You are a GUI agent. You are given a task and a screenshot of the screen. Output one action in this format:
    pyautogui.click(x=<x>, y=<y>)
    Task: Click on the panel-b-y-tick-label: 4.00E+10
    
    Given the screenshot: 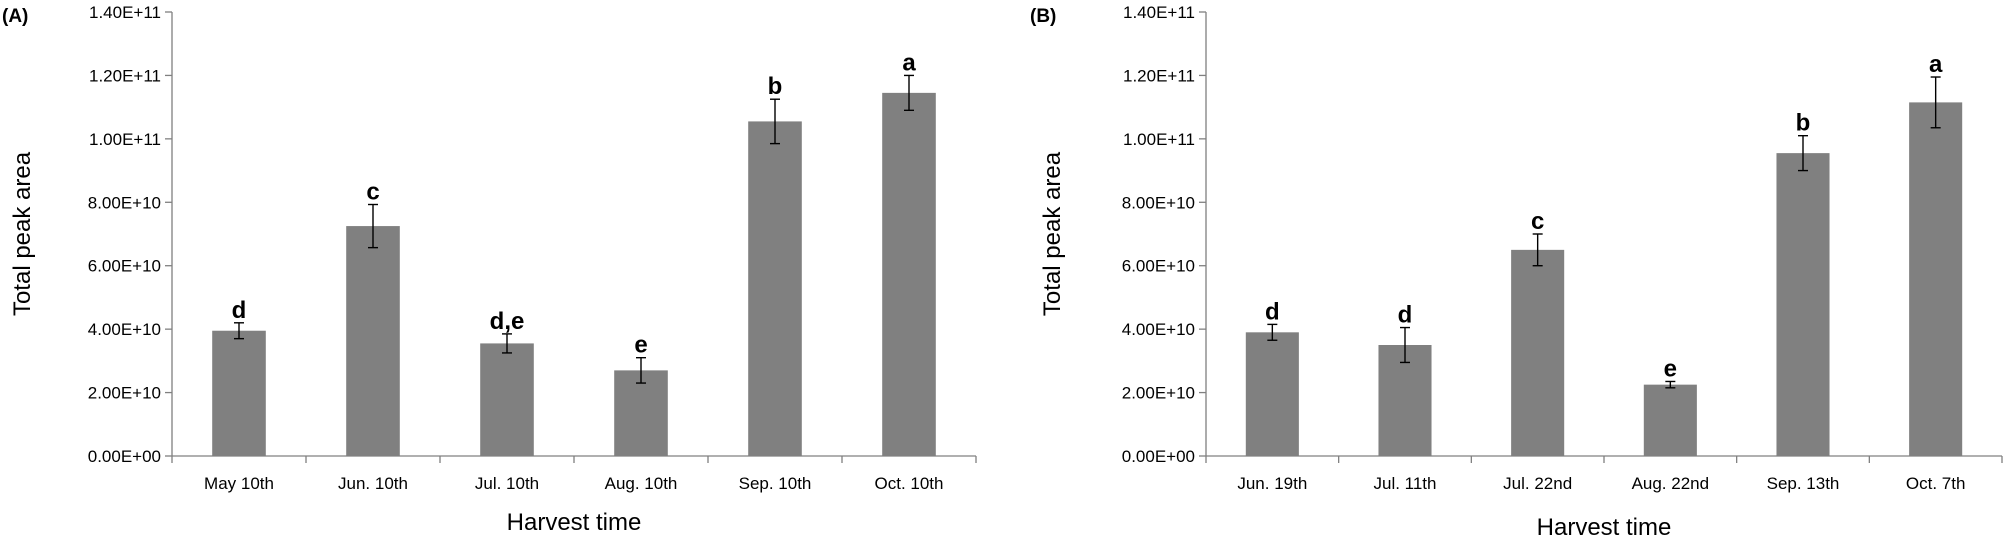 What is the action you would take?
    pyautogui.click(x=1158, y=329)
    